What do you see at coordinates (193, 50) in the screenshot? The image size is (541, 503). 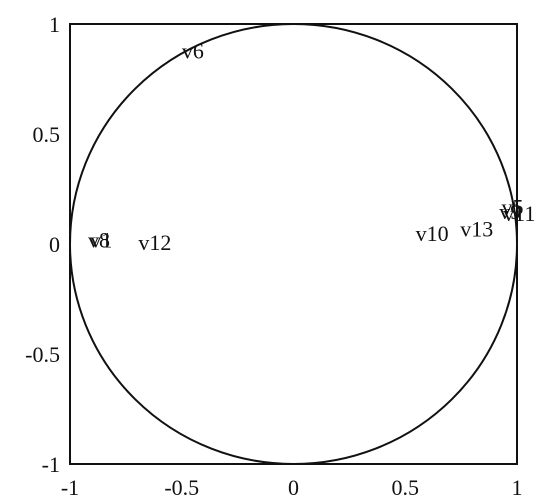 I see `point-label-v6: v6` at bounding box center [193, 50].